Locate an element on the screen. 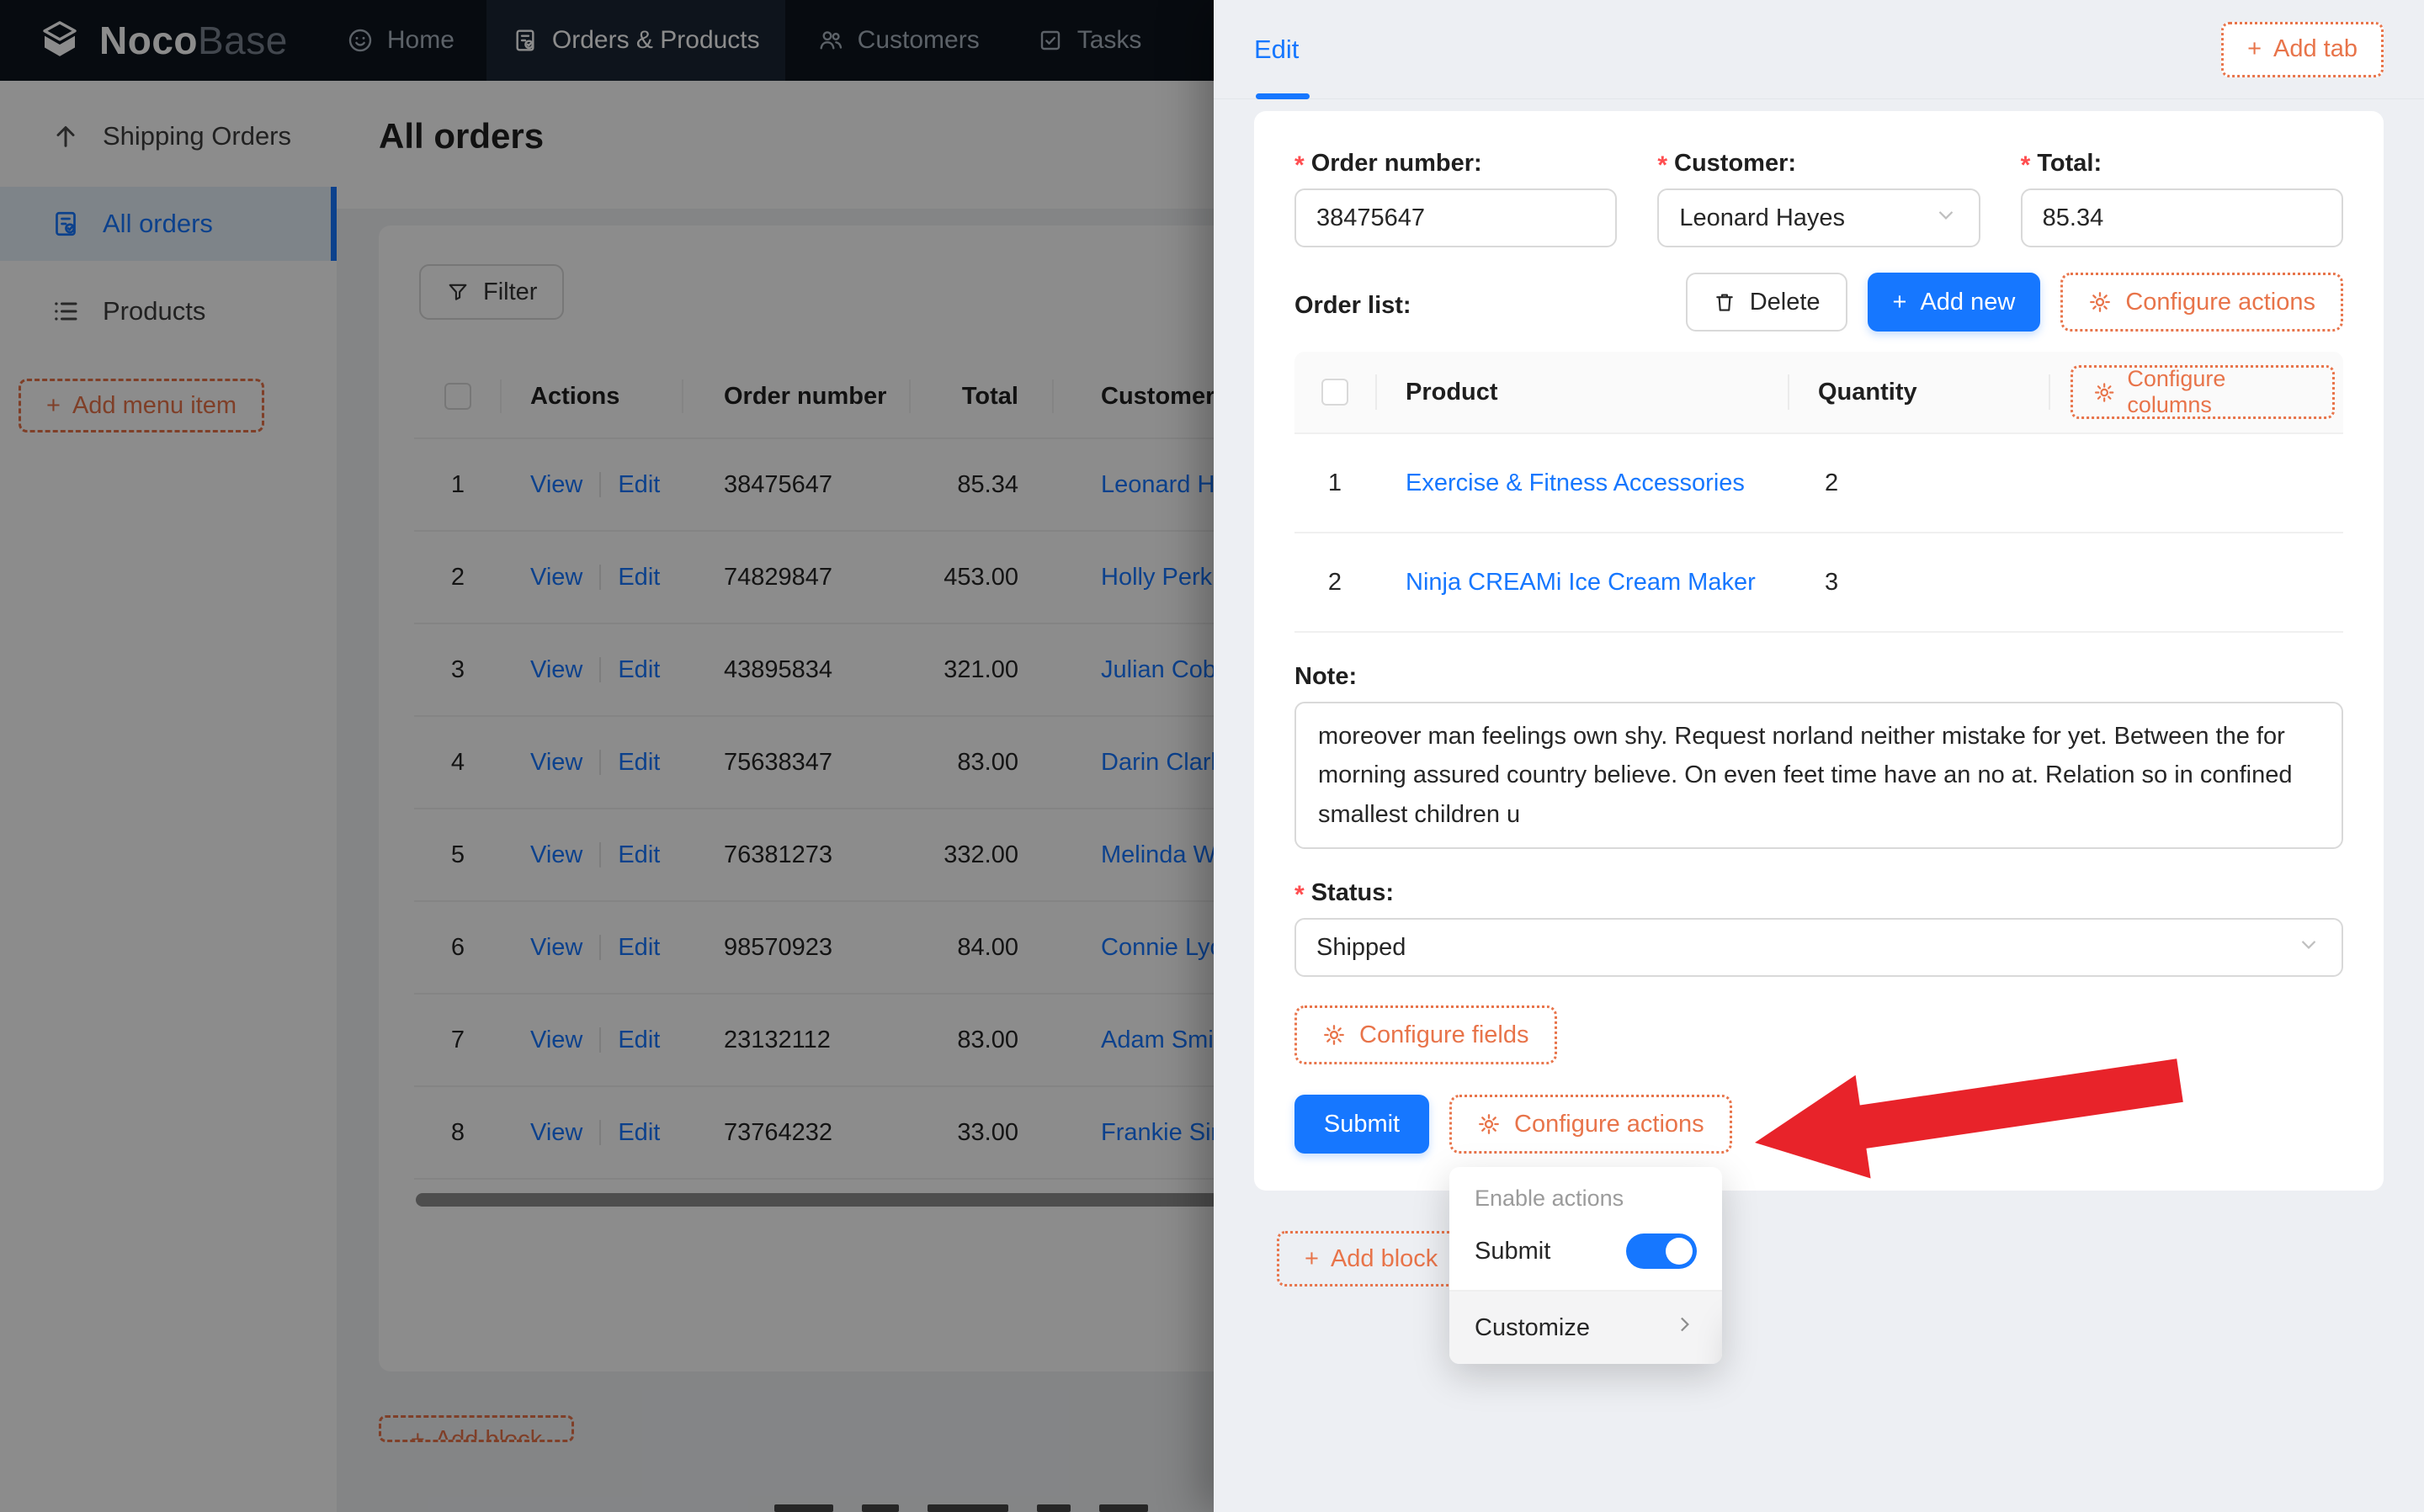  row-index: 1 is located at coordinates (457, 484).